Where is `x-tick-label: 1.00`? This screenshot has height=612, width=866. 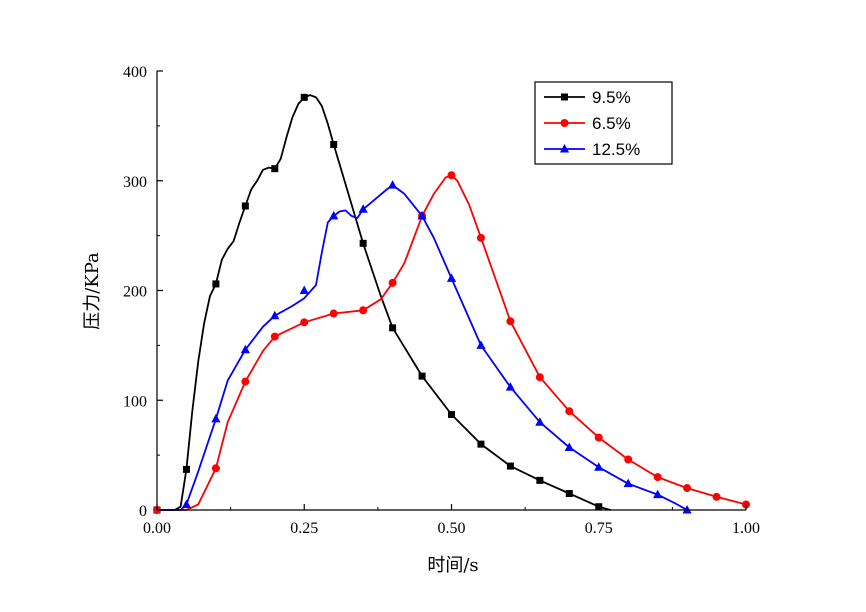
x-tick-label: 1.00 is located at coordinates (746, 528).